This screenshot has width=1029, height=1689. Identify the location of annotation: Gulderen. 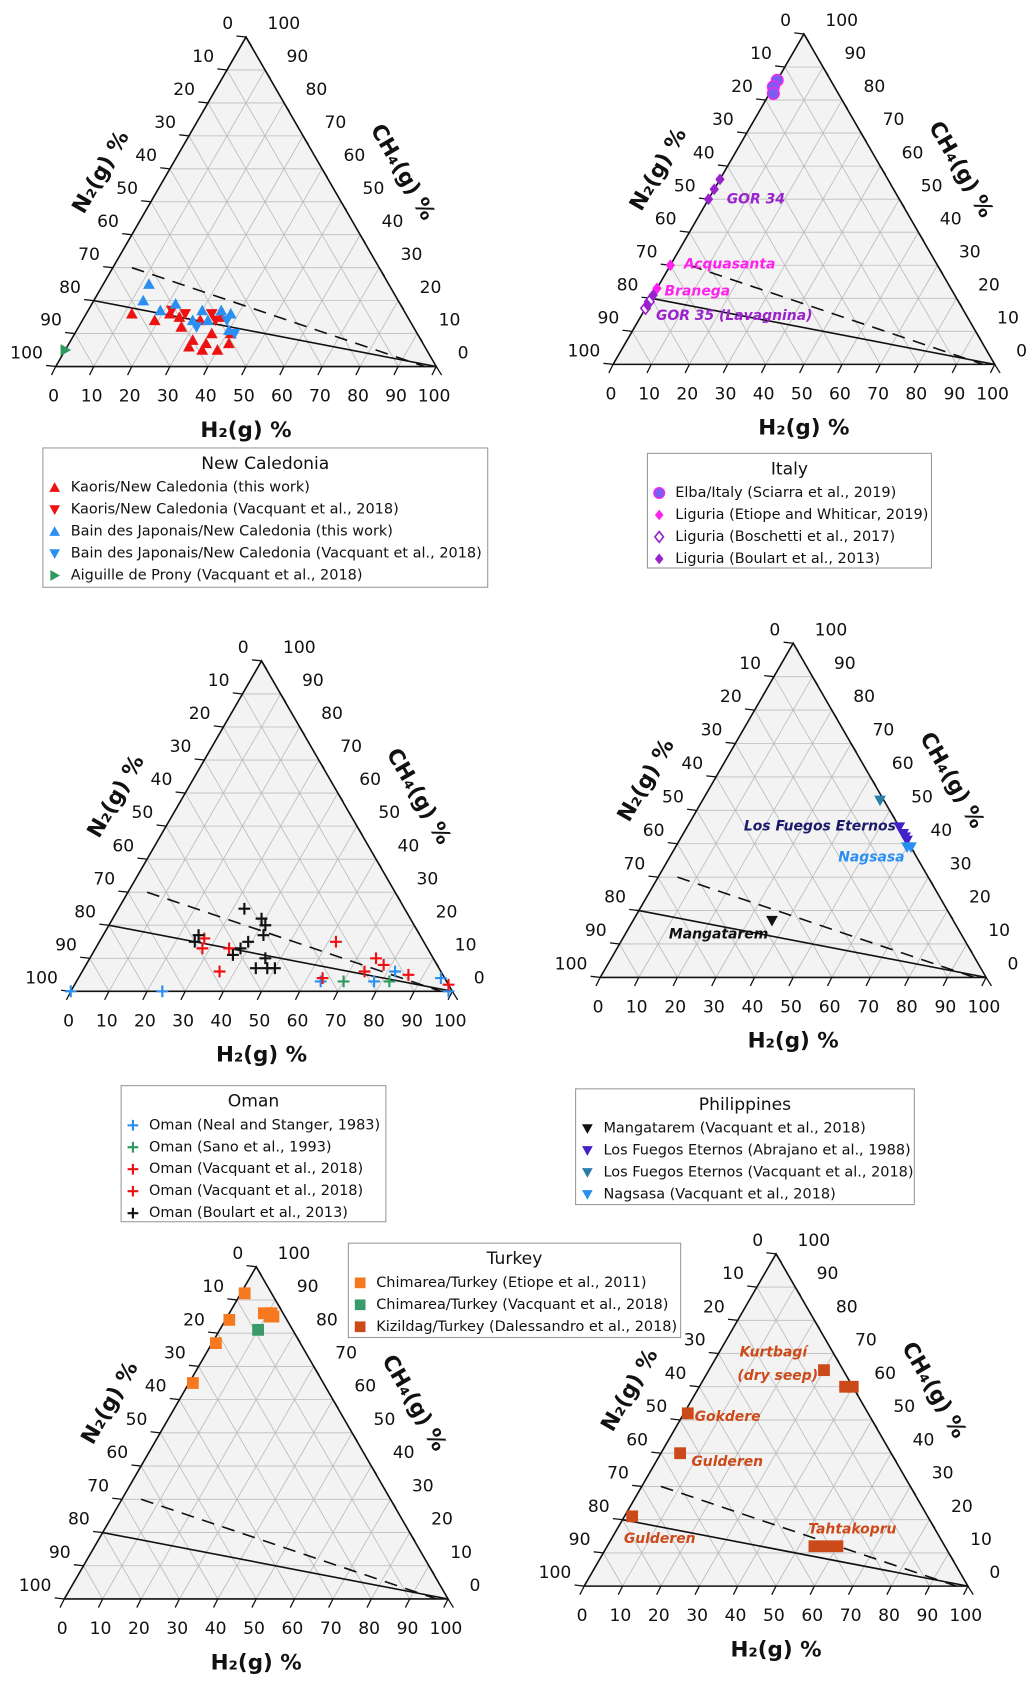
(660, 1539).